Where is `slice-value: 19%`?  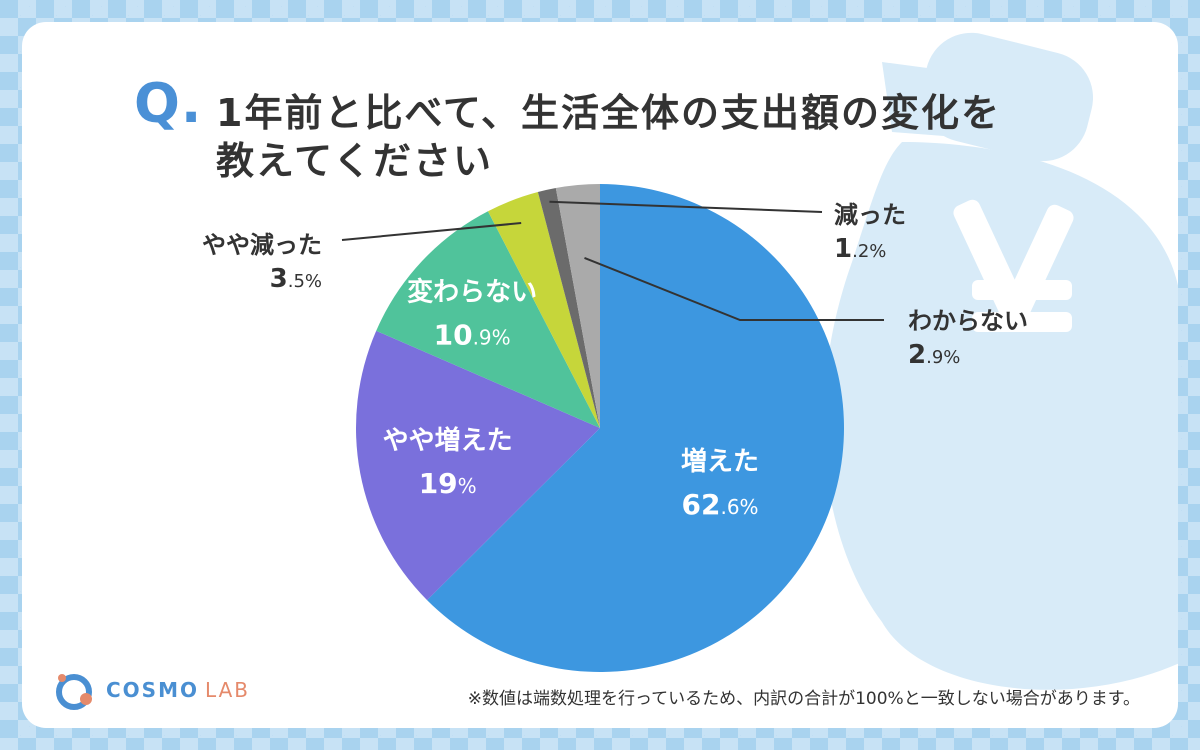
slice-value: 19% is located at coordinates (448, 483).